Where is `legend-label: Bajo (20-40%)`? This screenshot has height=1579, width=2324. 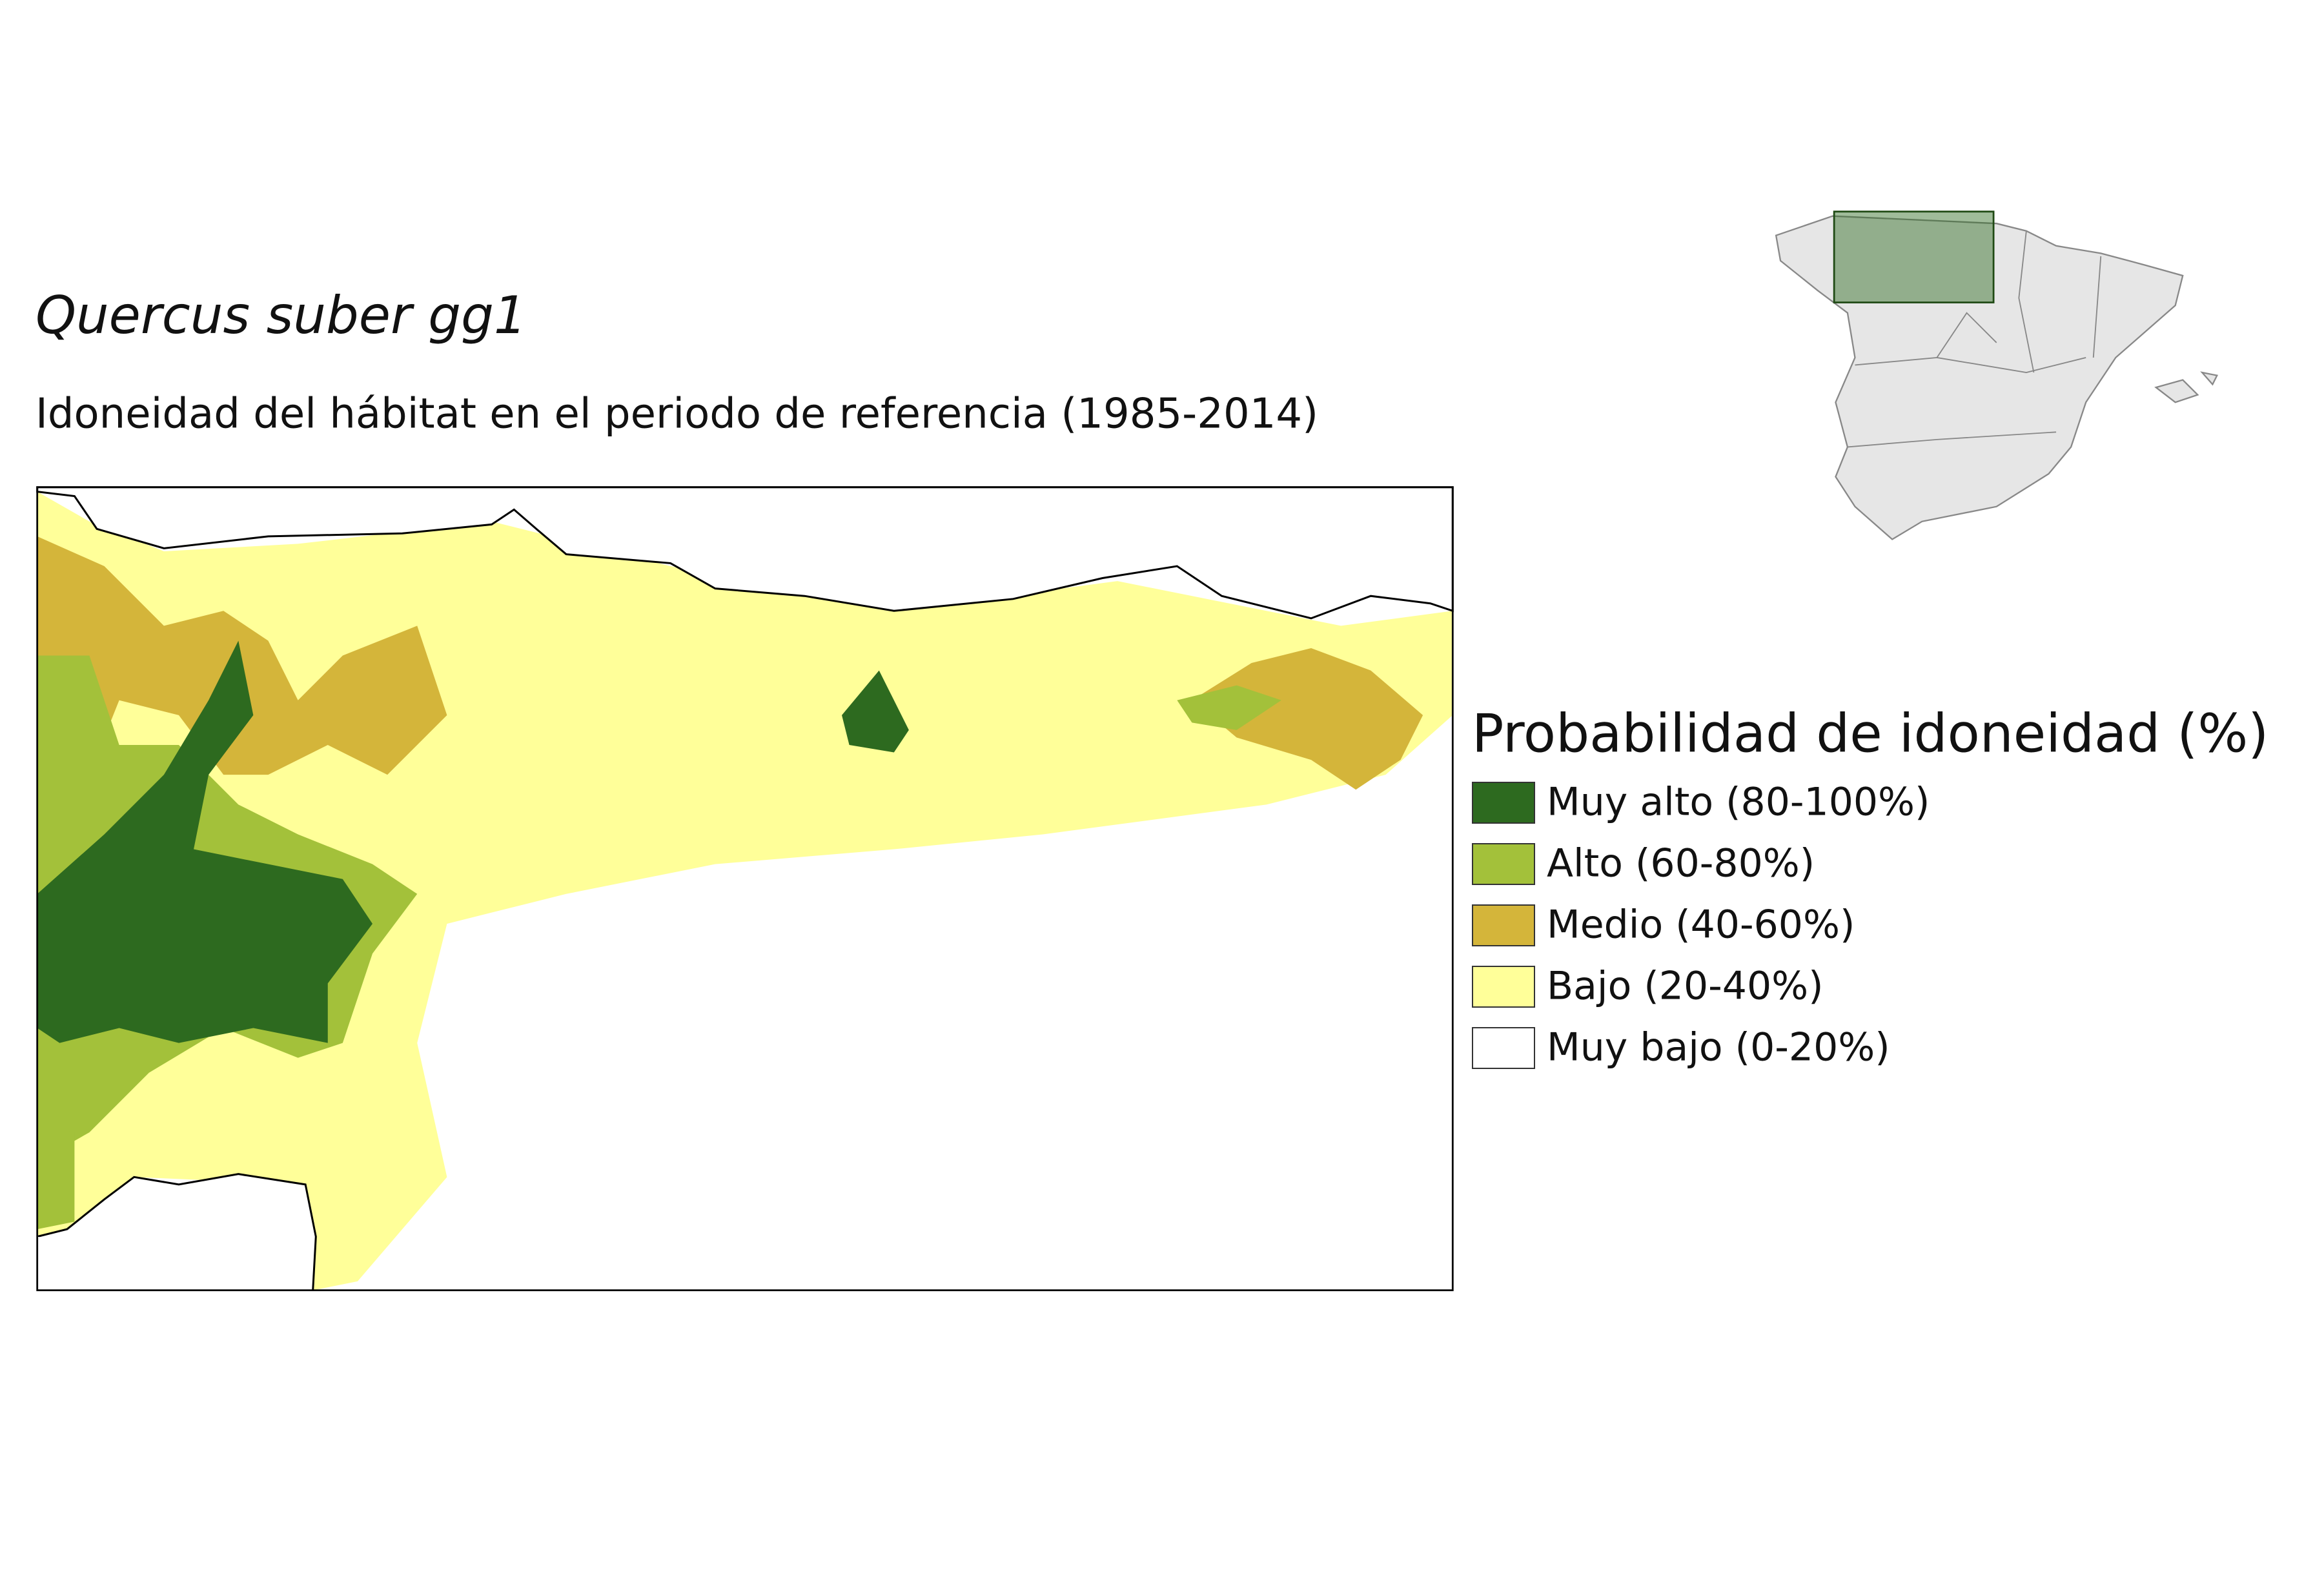
legend-label: Bajo (20-40%) is located at coordinates (1685, 987).